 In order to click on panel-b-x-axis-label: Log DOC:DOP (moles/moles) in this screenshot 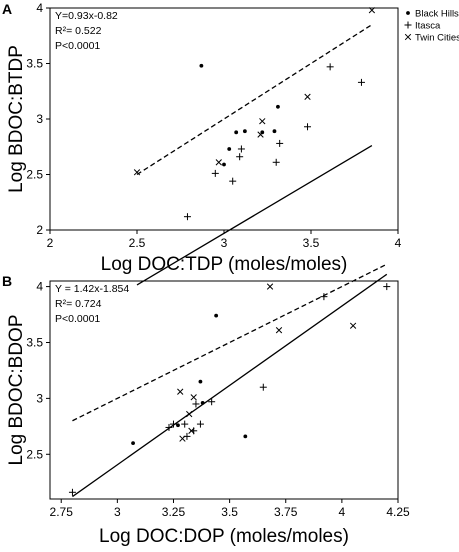, I will do `click(224, 536)`.